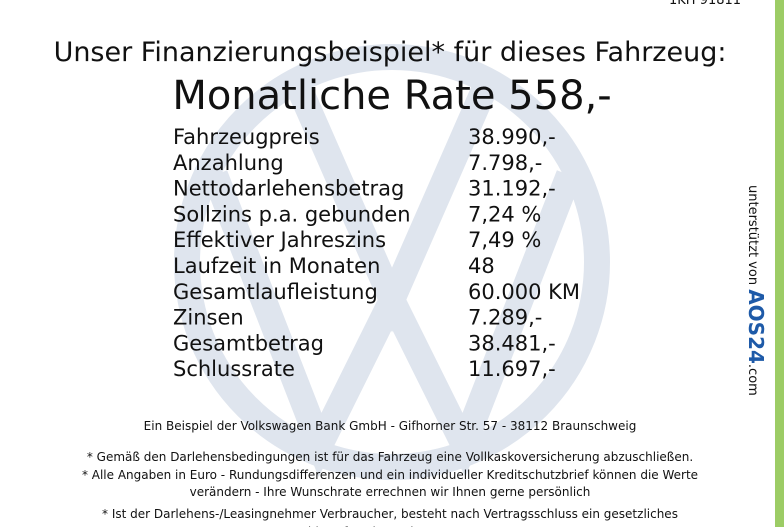  Describe the element at coordinates (234, 369) in the screenshot. I see `row-label: Schlussrate` at that location.